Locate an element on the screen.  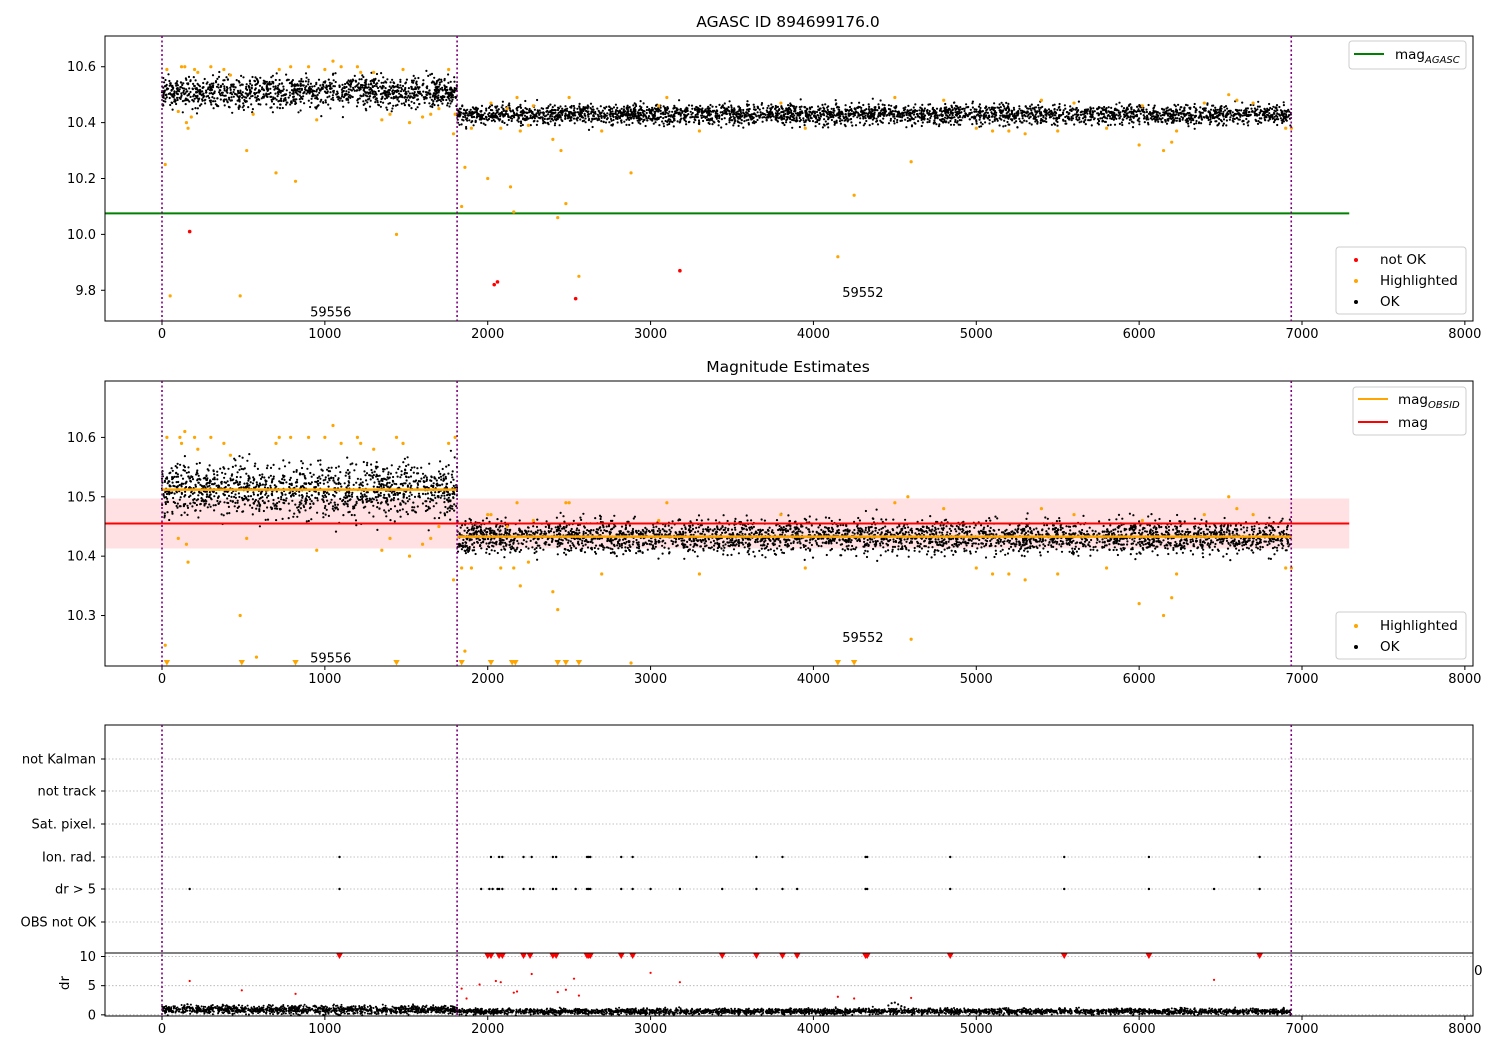
legend-label: OK is located at coordinates (1390, 302).